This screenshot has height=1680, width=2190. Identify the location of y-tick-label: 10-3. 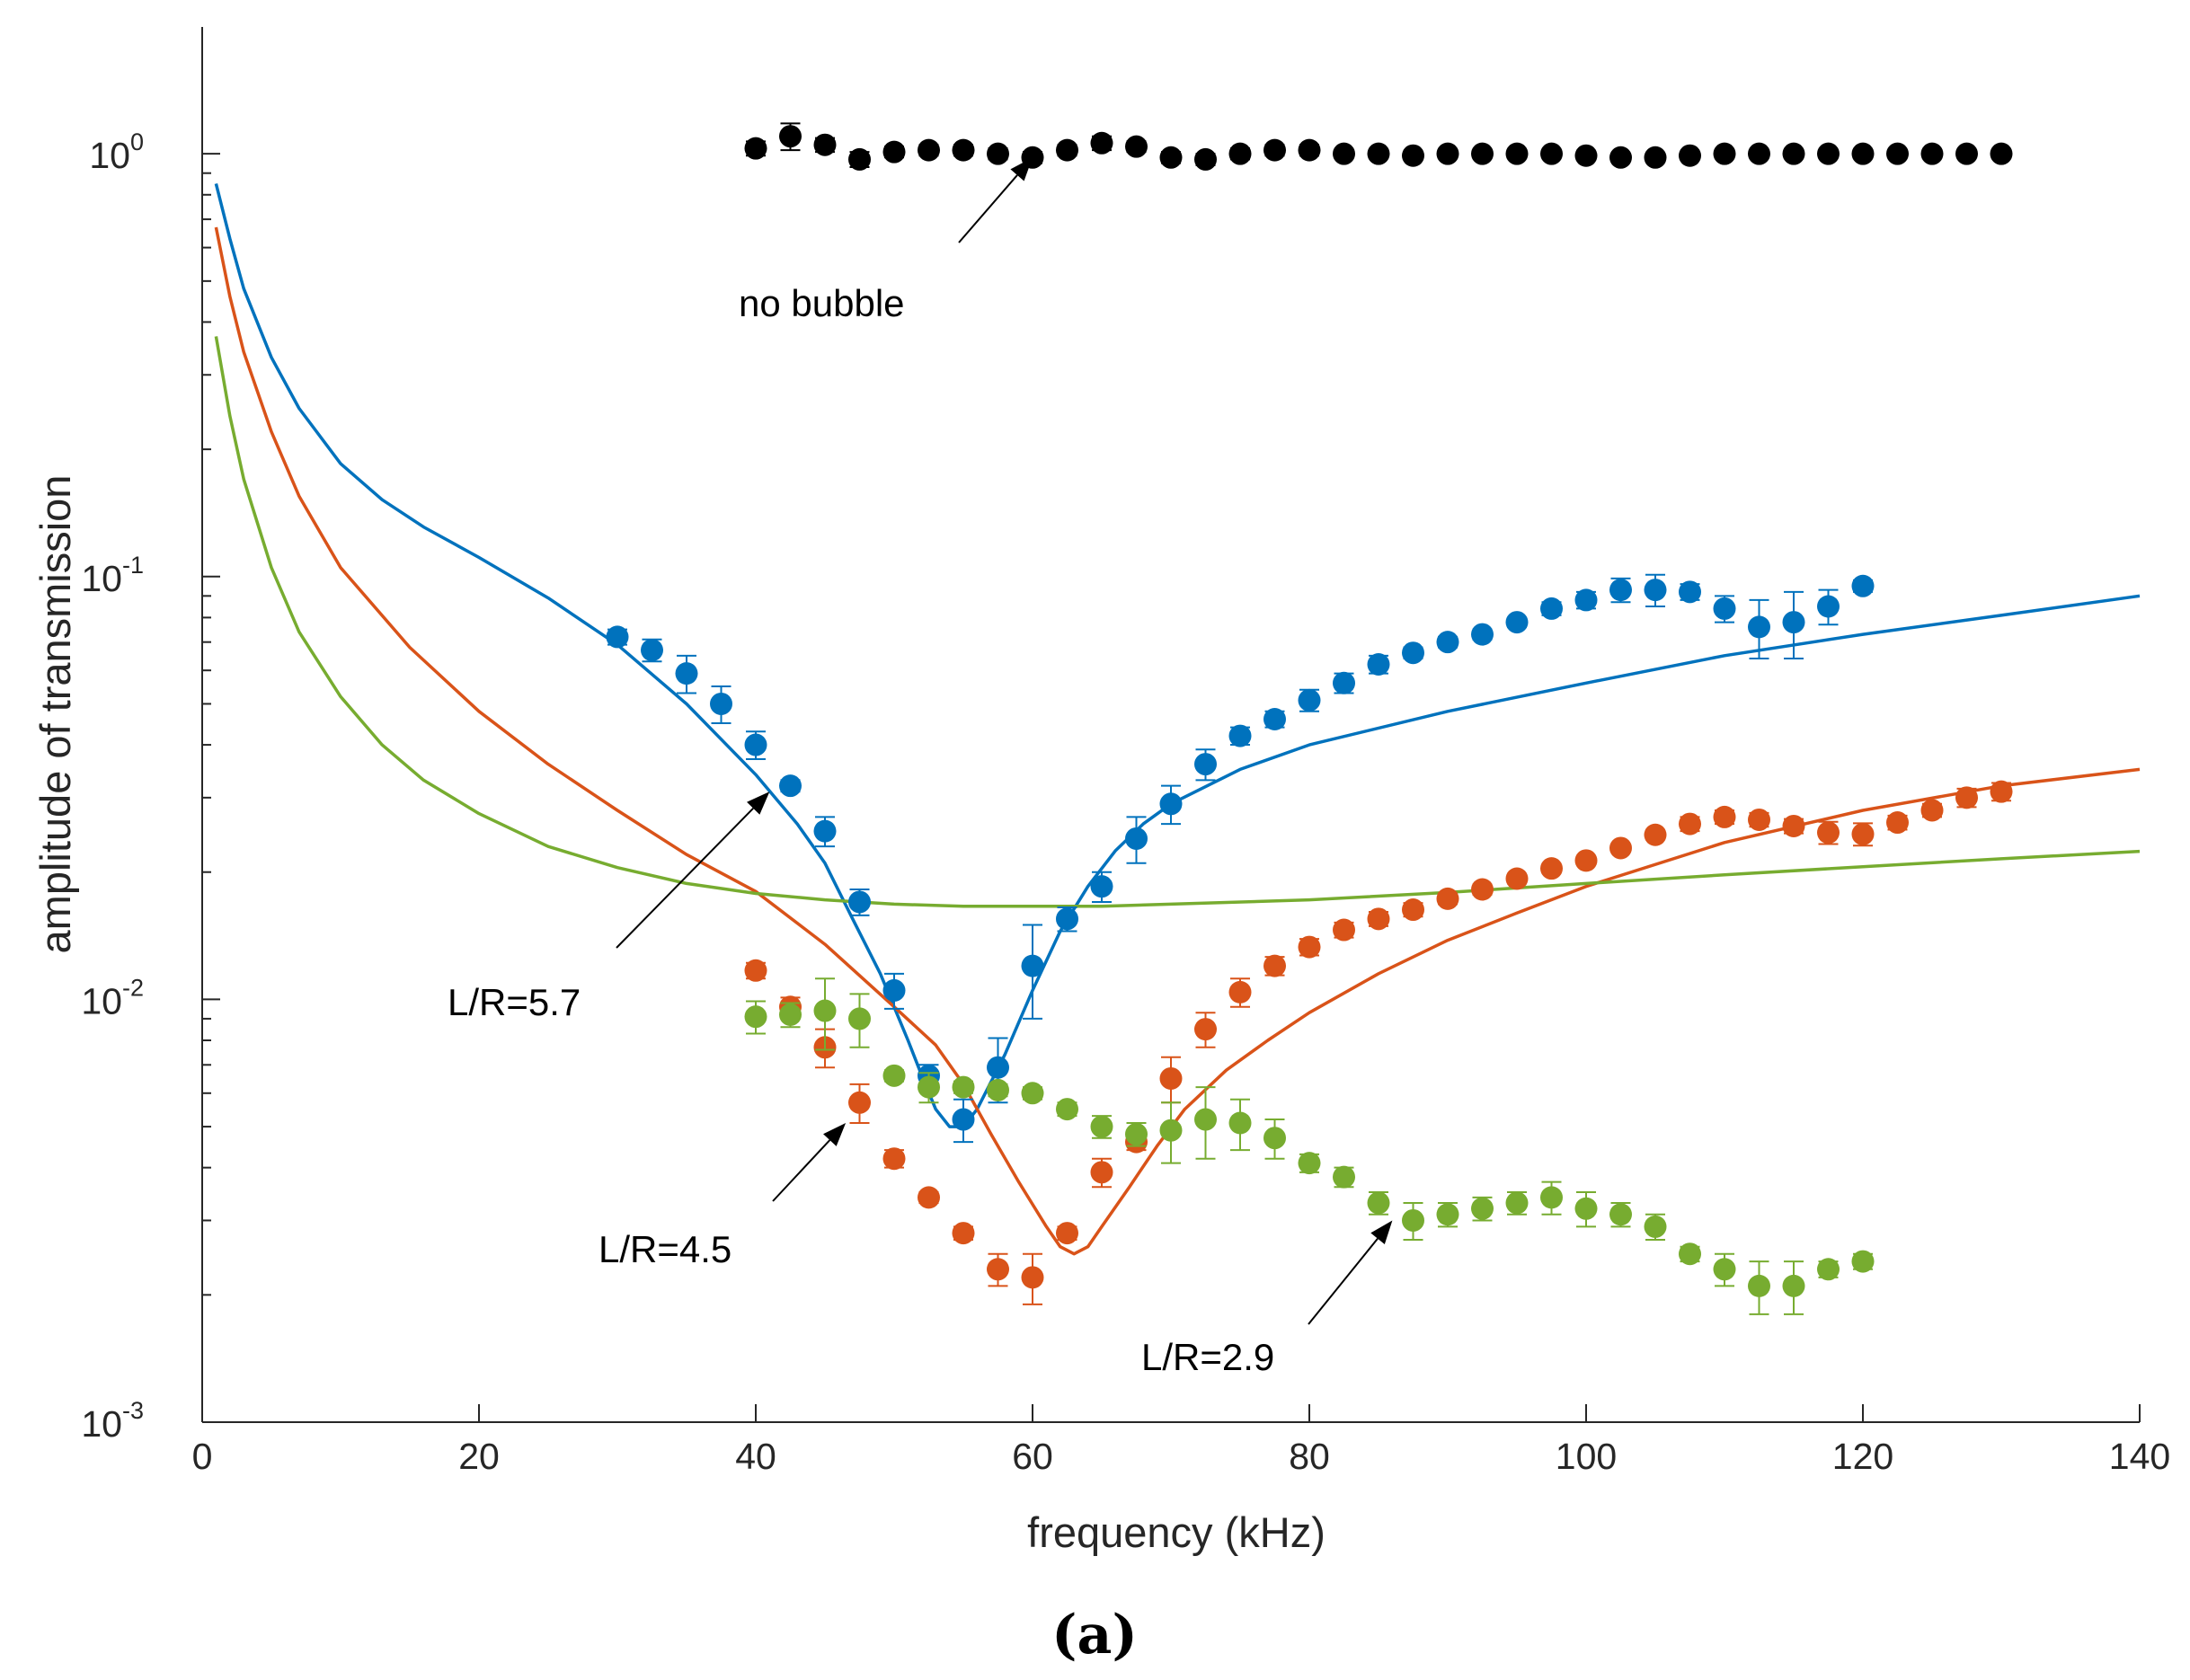
(113, 1421).